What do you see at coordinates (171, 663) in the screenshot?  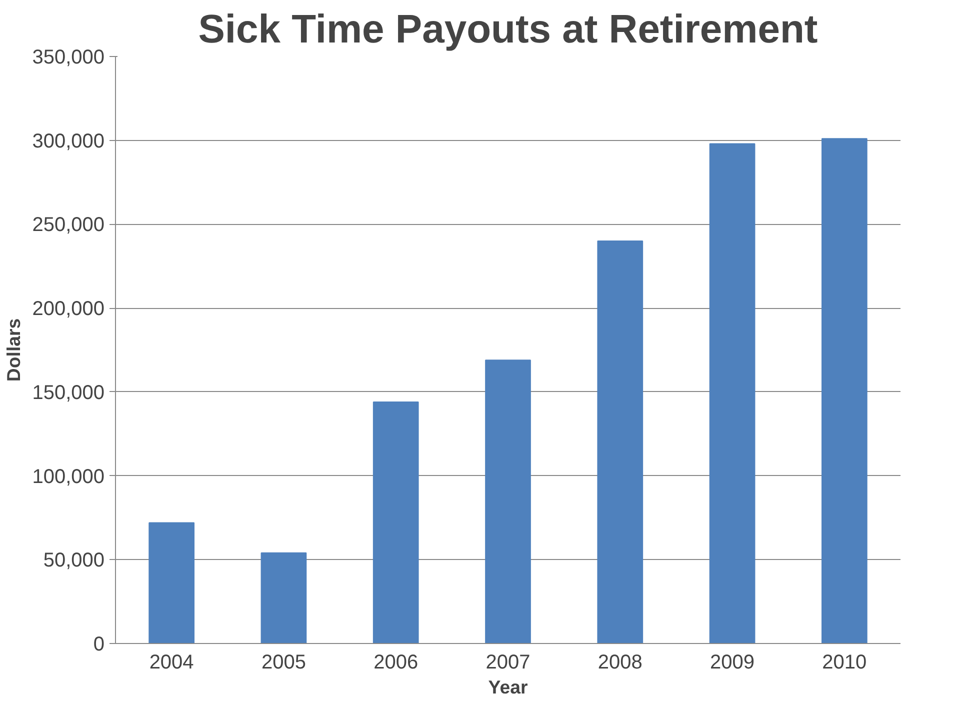 I see `x-tick-label: 2004` at bounding box center [171, 663].